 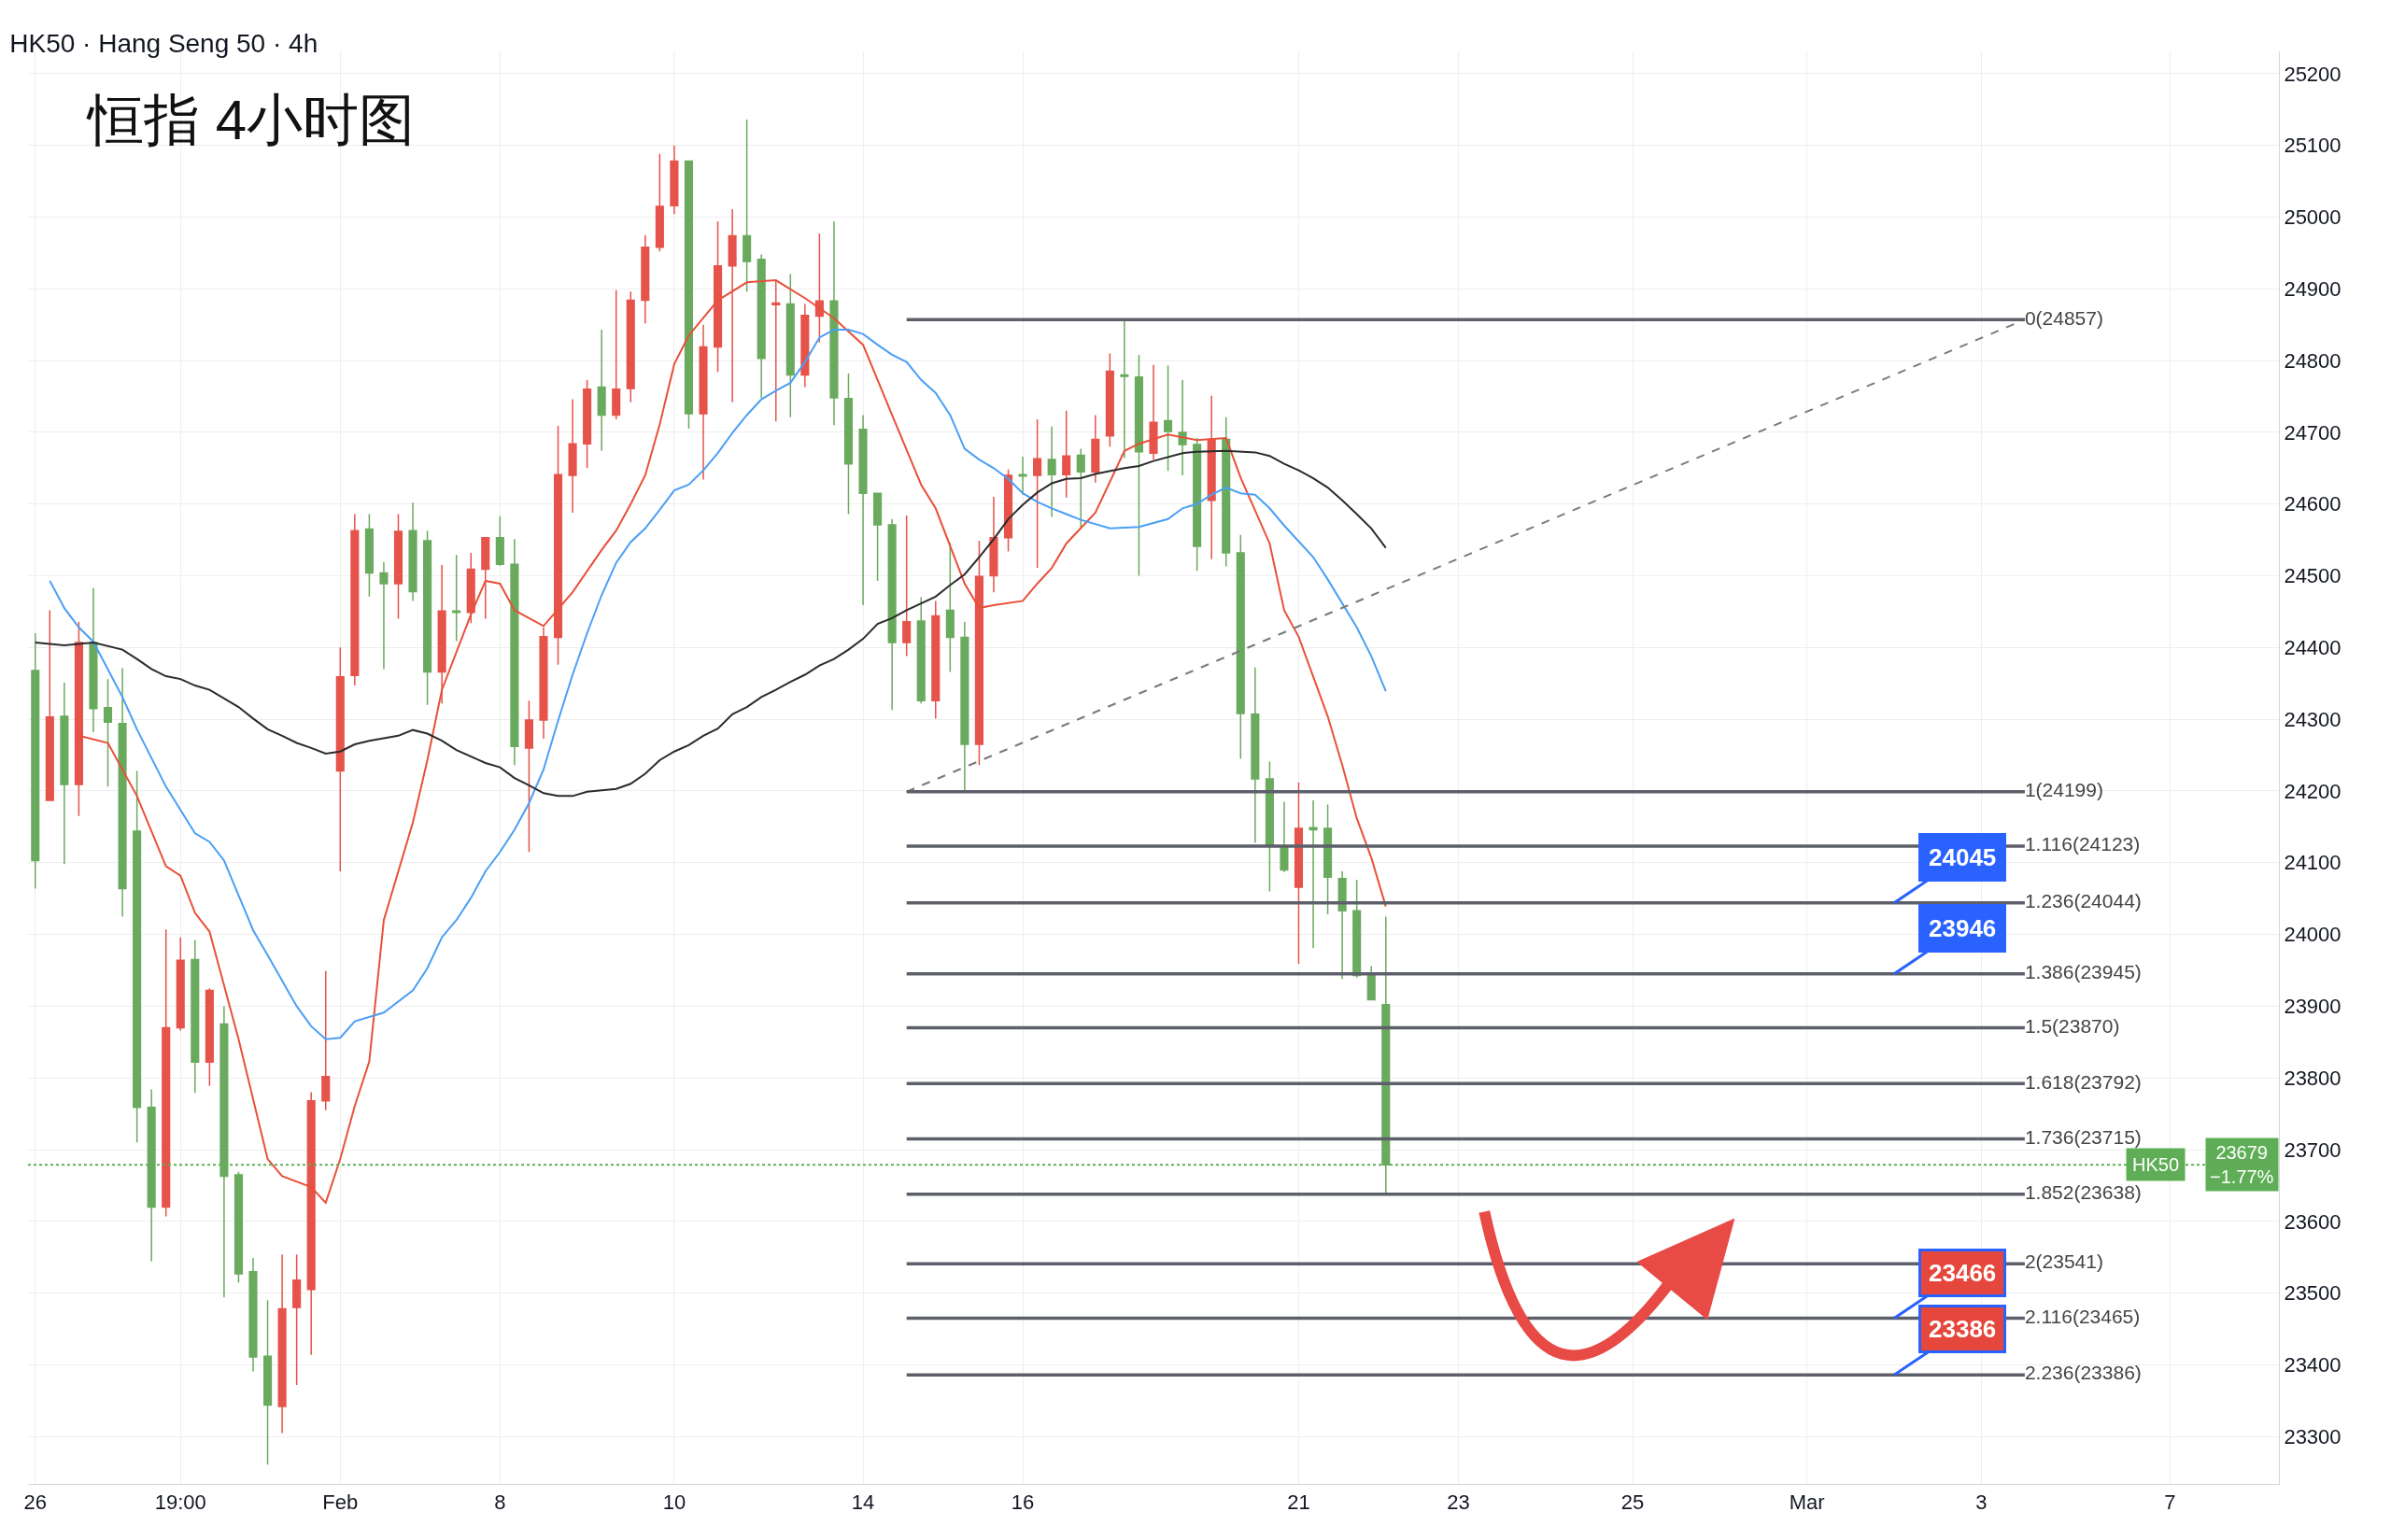 What do you see at coordinates (2312, 1437) in the screenshot?
I see `y-tick-label: 23300` at bounding box center [2312, 1437].